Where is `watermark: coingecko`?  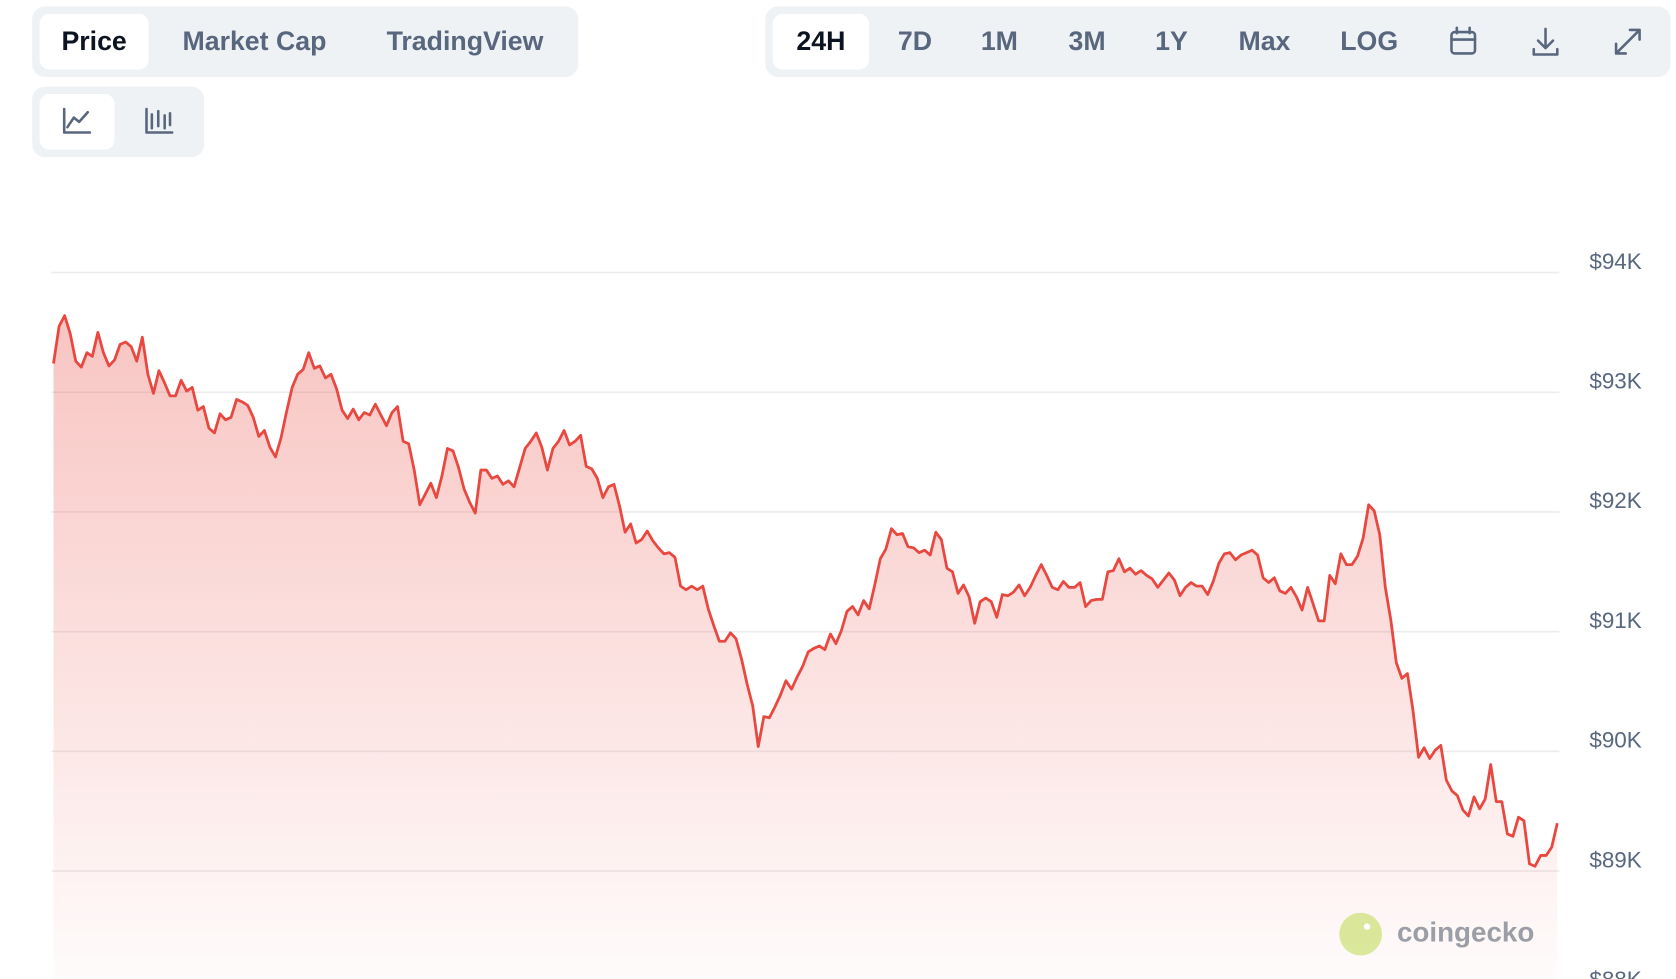 watermark: coingecko is located at coordinates (1465, 931).